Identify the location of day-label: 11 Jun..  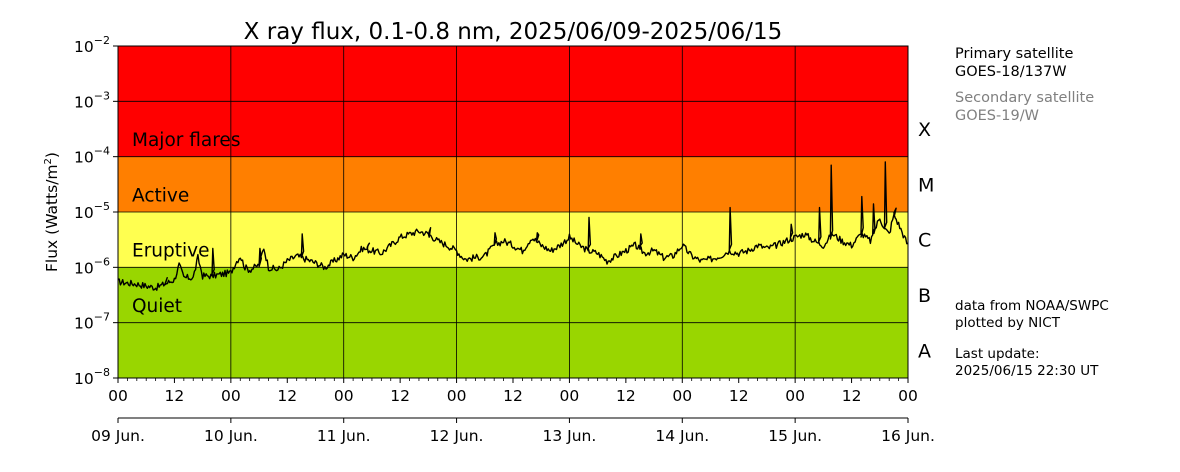
(344, 436).